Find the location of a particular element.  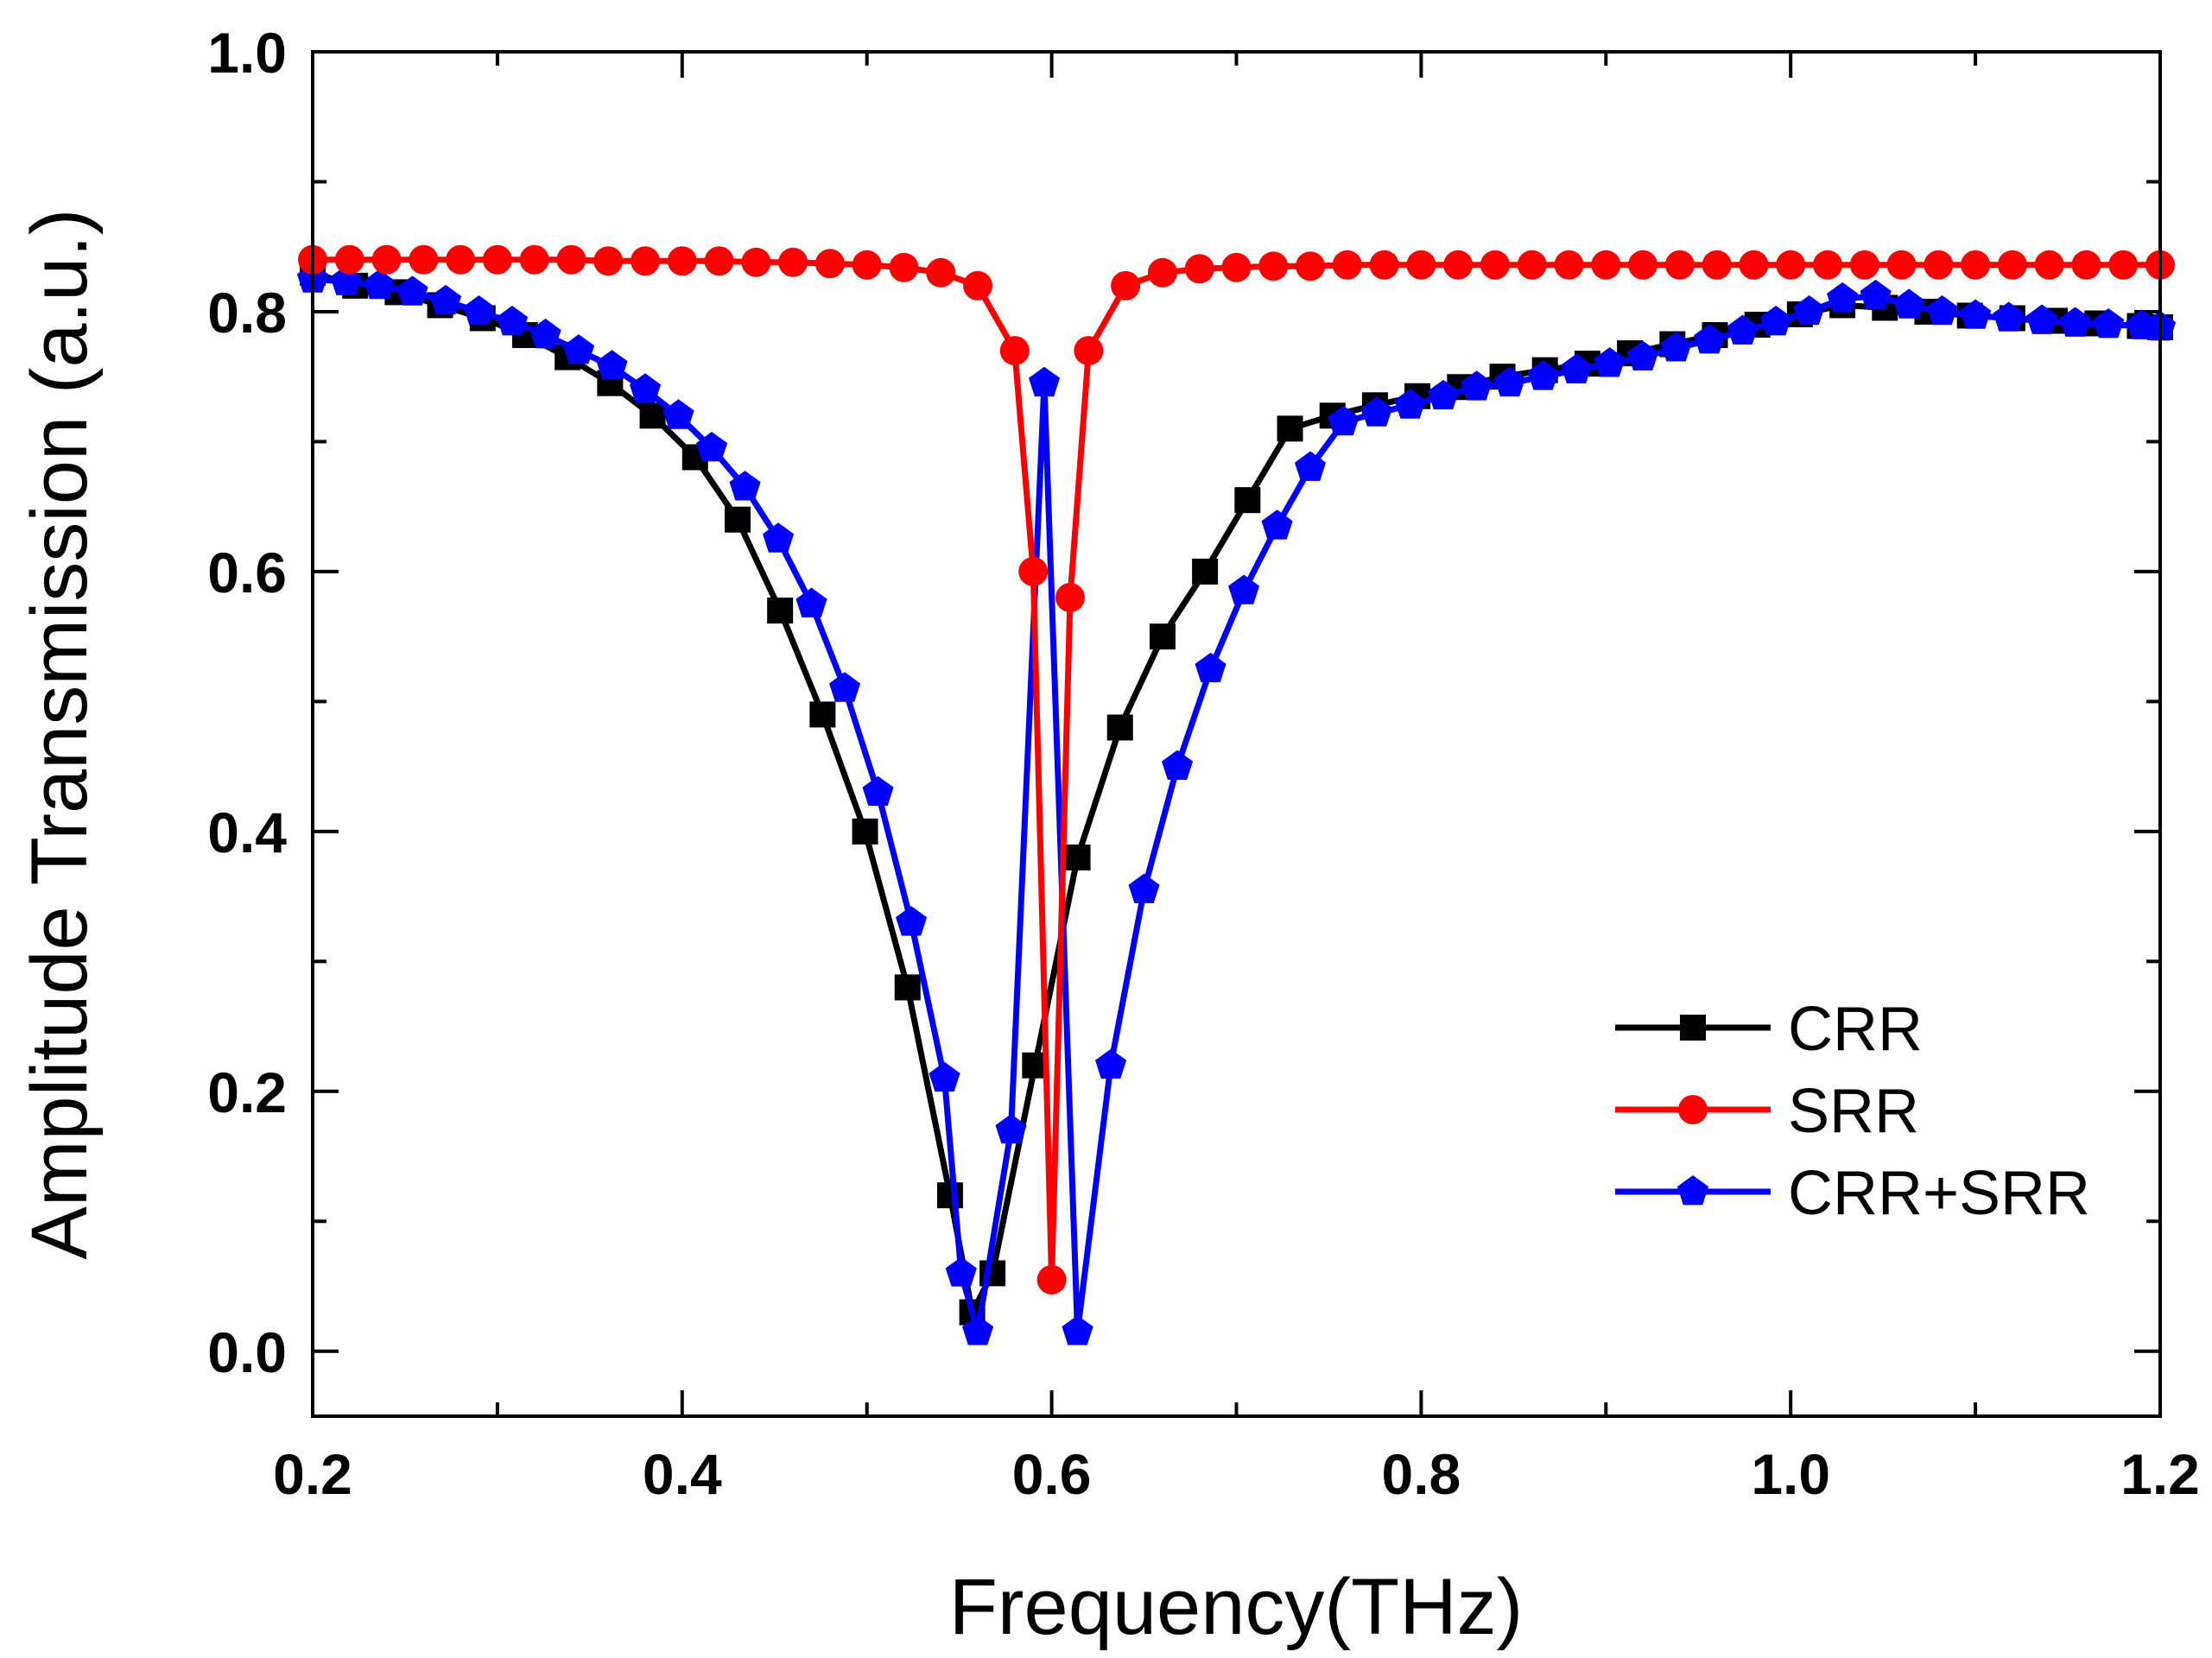

y-tick-label: 0.0 is located at coordinates (247, 1352).